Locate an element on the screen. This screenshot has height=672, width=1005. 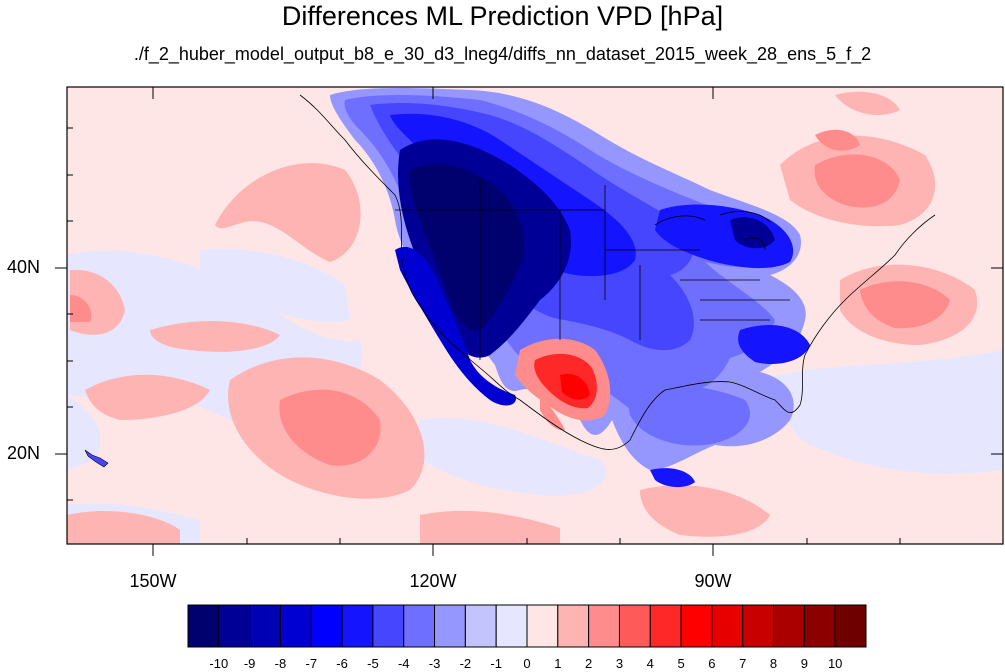
colorbar is located at coordinates (527, 626).